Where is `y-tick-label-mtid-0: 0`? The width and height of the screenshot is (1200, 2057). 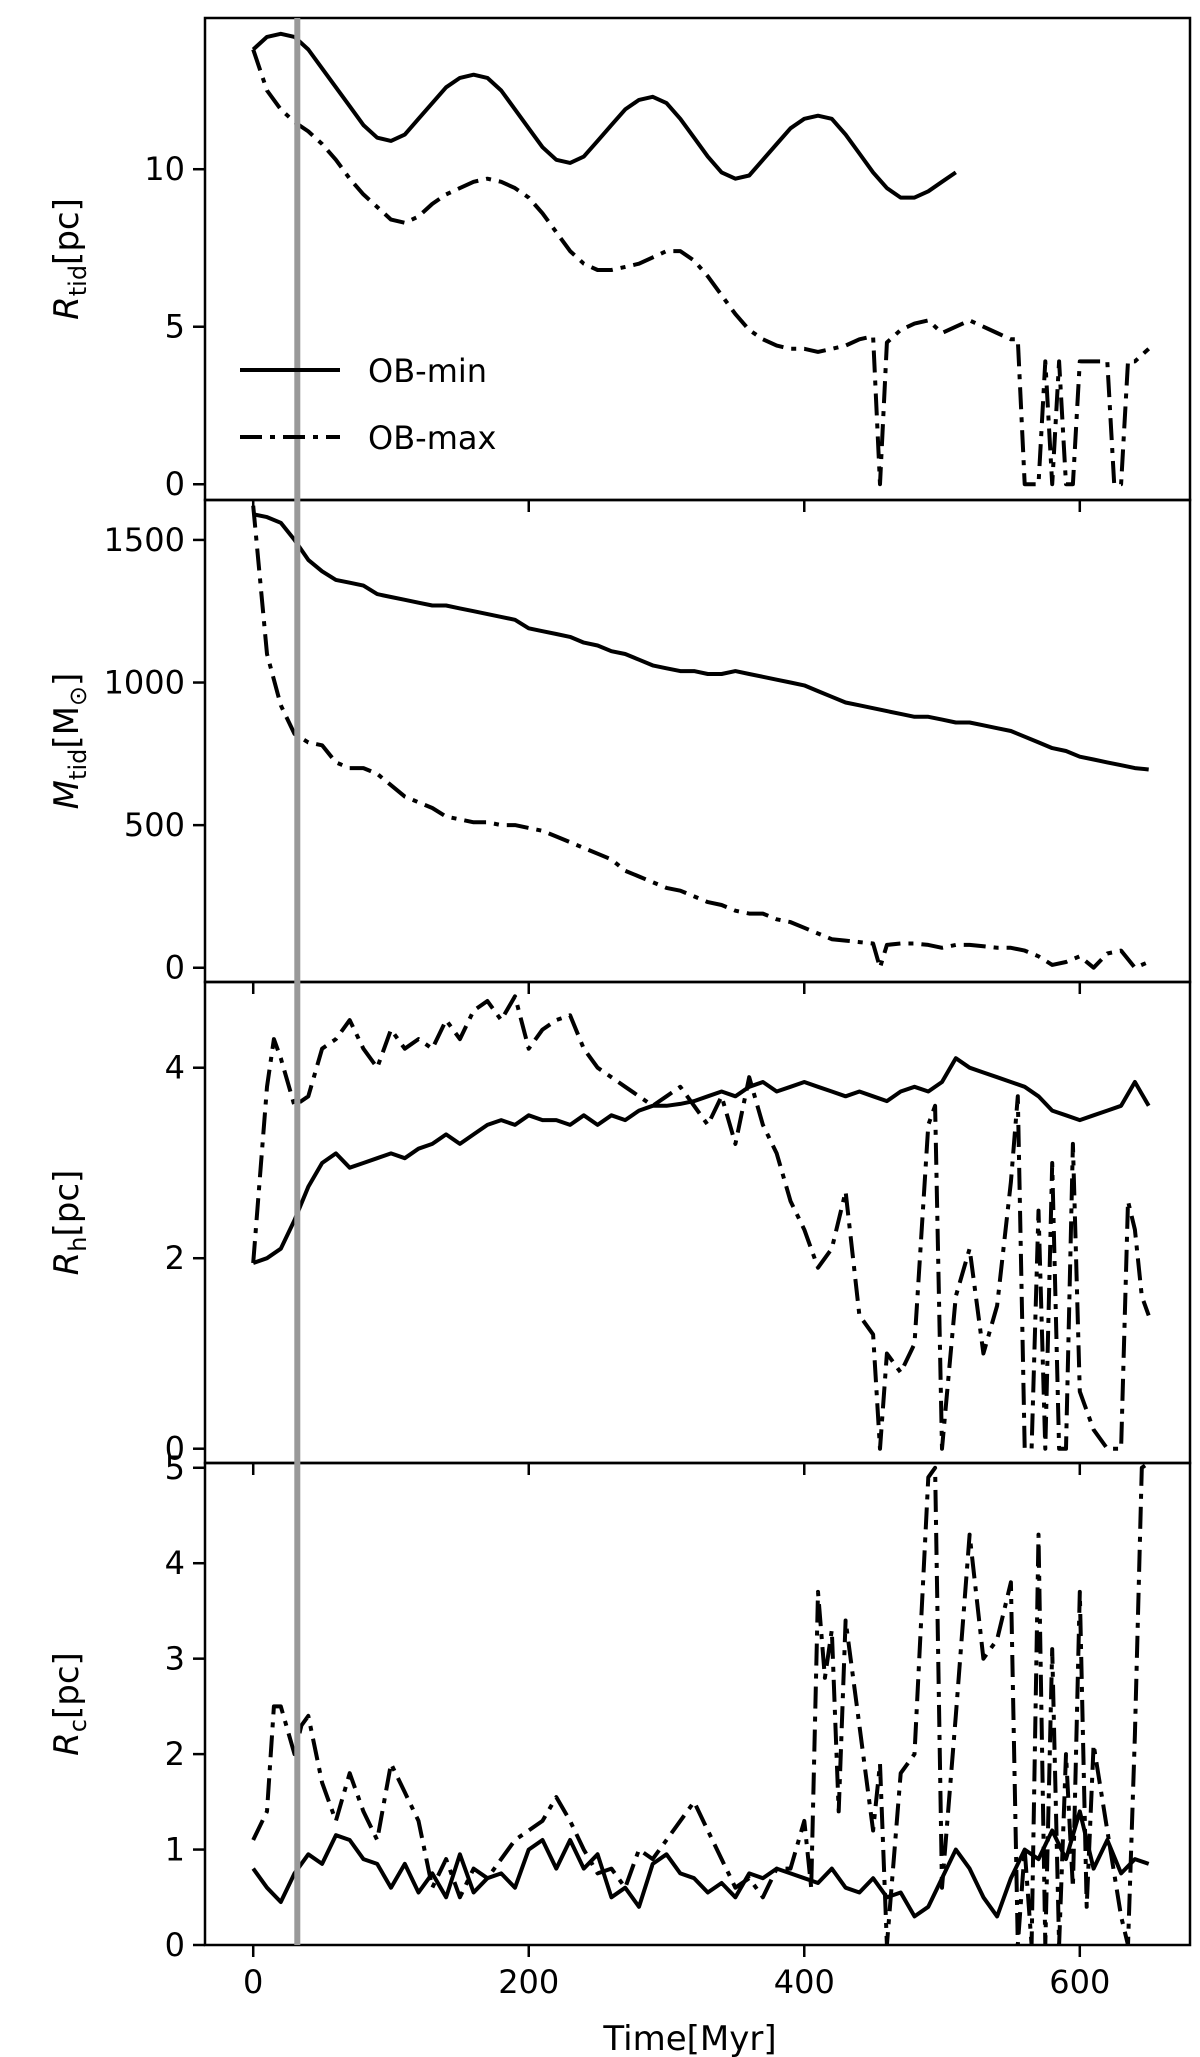 y-tick-label-mtid-0: 0 is located at coordinates (175, 968).